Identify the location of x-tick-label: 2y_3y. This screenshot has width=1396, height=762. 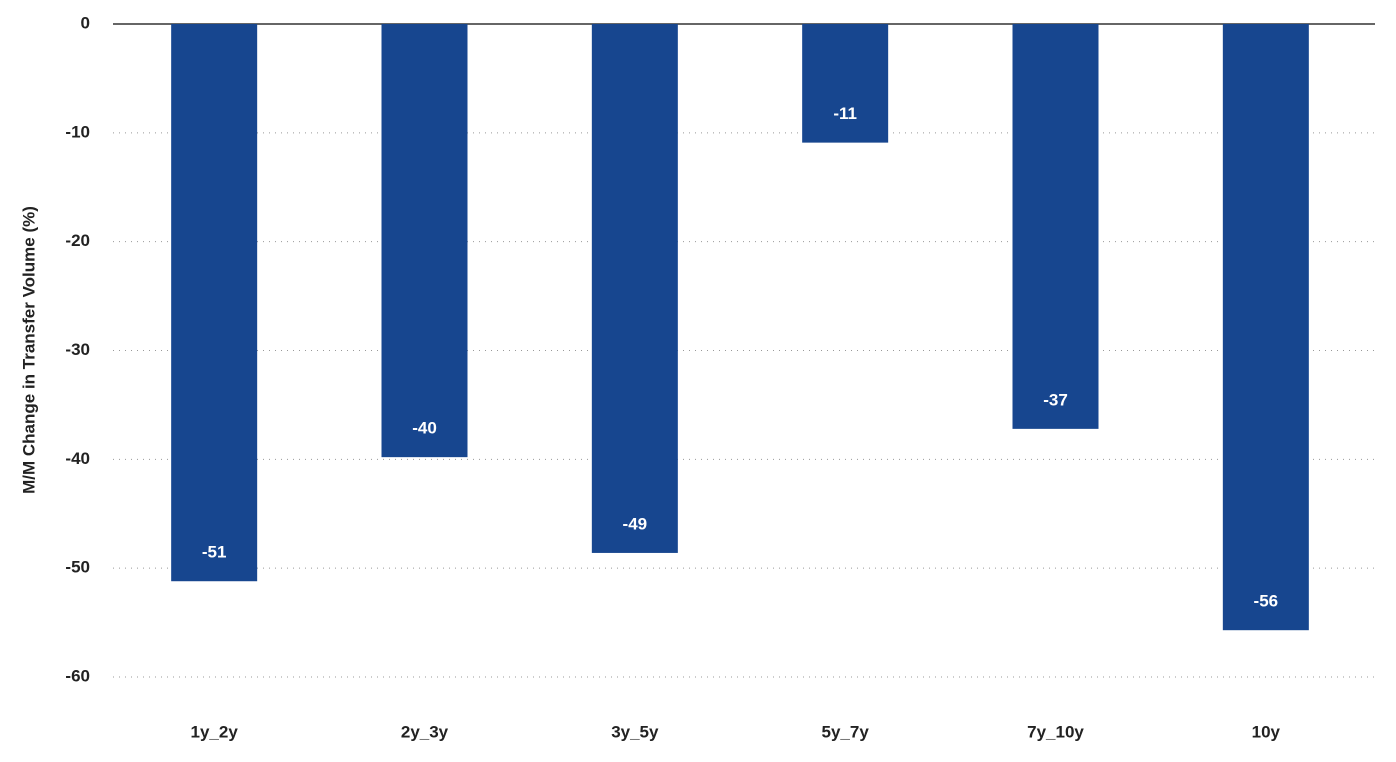
(425, 731).